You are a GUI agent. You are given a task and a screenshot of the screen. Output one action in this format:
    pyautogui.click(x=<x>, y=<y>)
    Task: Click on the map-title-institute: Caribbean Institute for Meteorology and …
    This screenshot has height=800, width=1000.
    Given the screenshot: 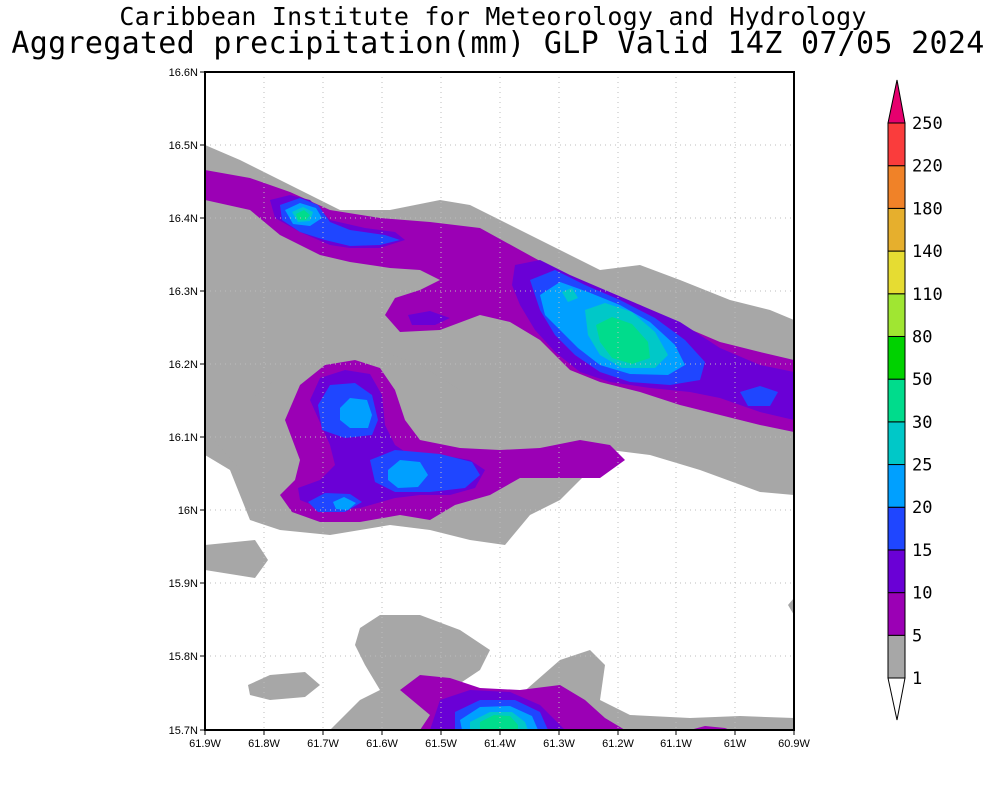 What is the action you would take?
    pyautogui.click(x=493, y=16)
    